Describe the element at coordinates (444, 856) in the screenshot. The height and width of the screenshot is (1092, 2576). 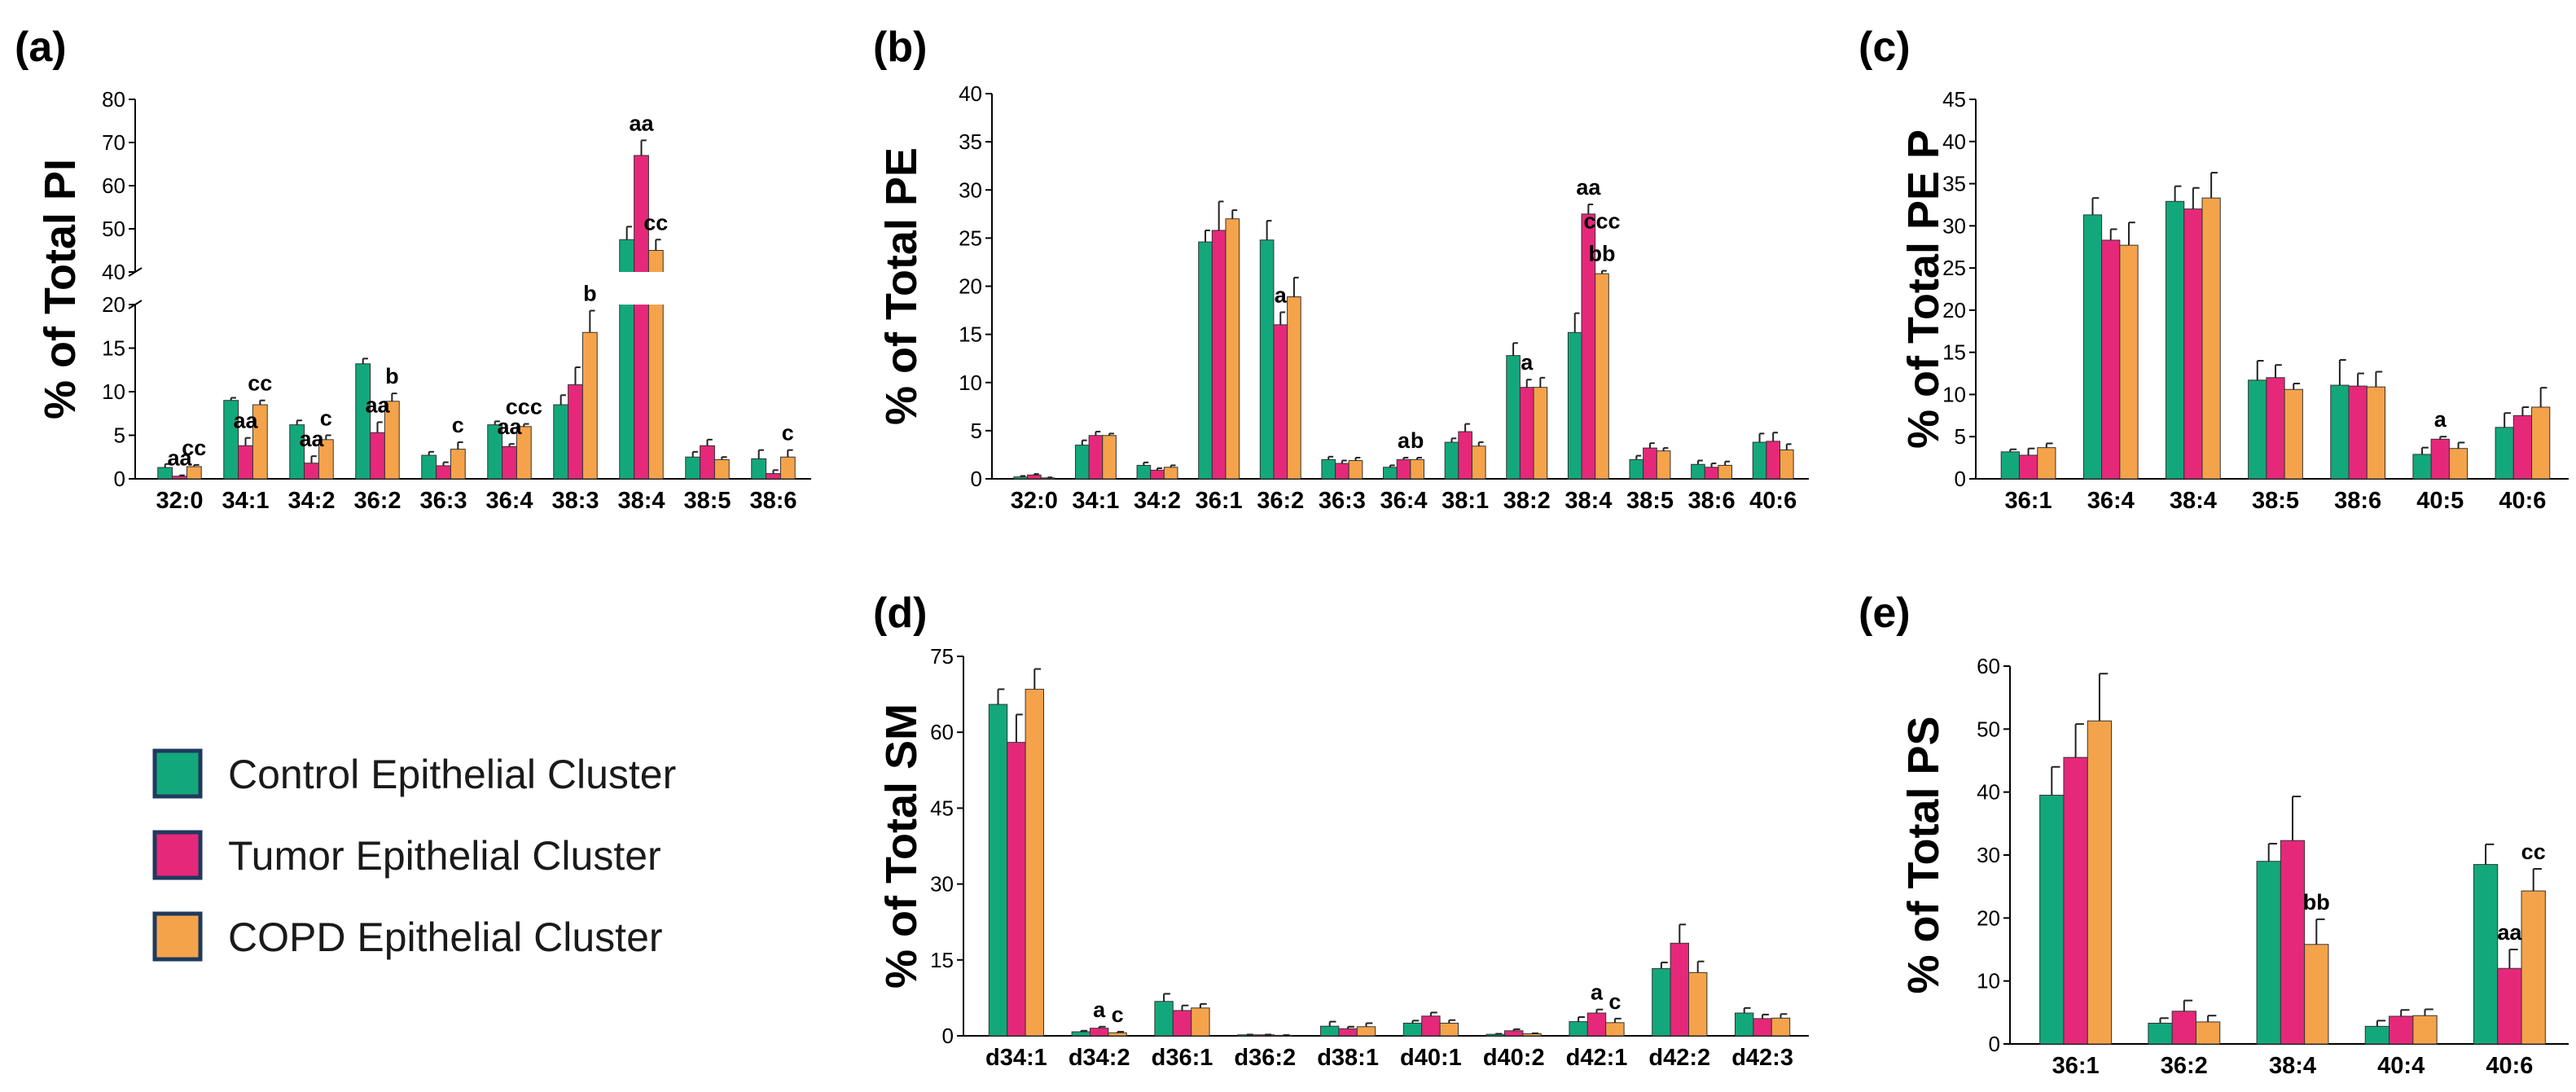
I see `legend-label-tumor: Tumor Epithelial Cluster` at that location.